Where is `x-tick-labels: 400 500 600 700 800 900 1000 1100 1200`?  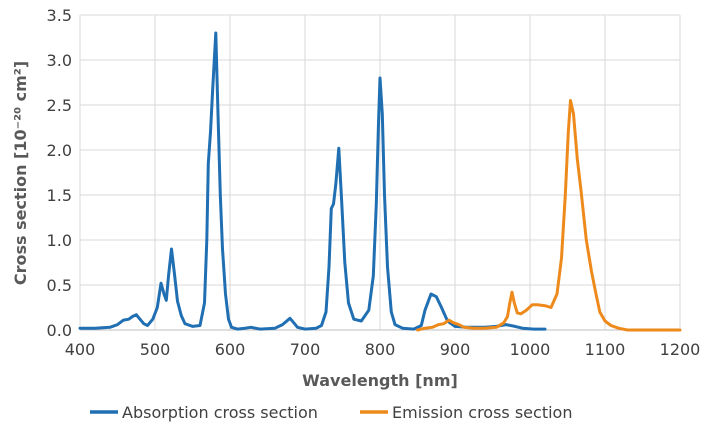
x-tick-labels: 400 500 600 700 800 900 1000 1100 1200 is located at coordinates (383, 349).